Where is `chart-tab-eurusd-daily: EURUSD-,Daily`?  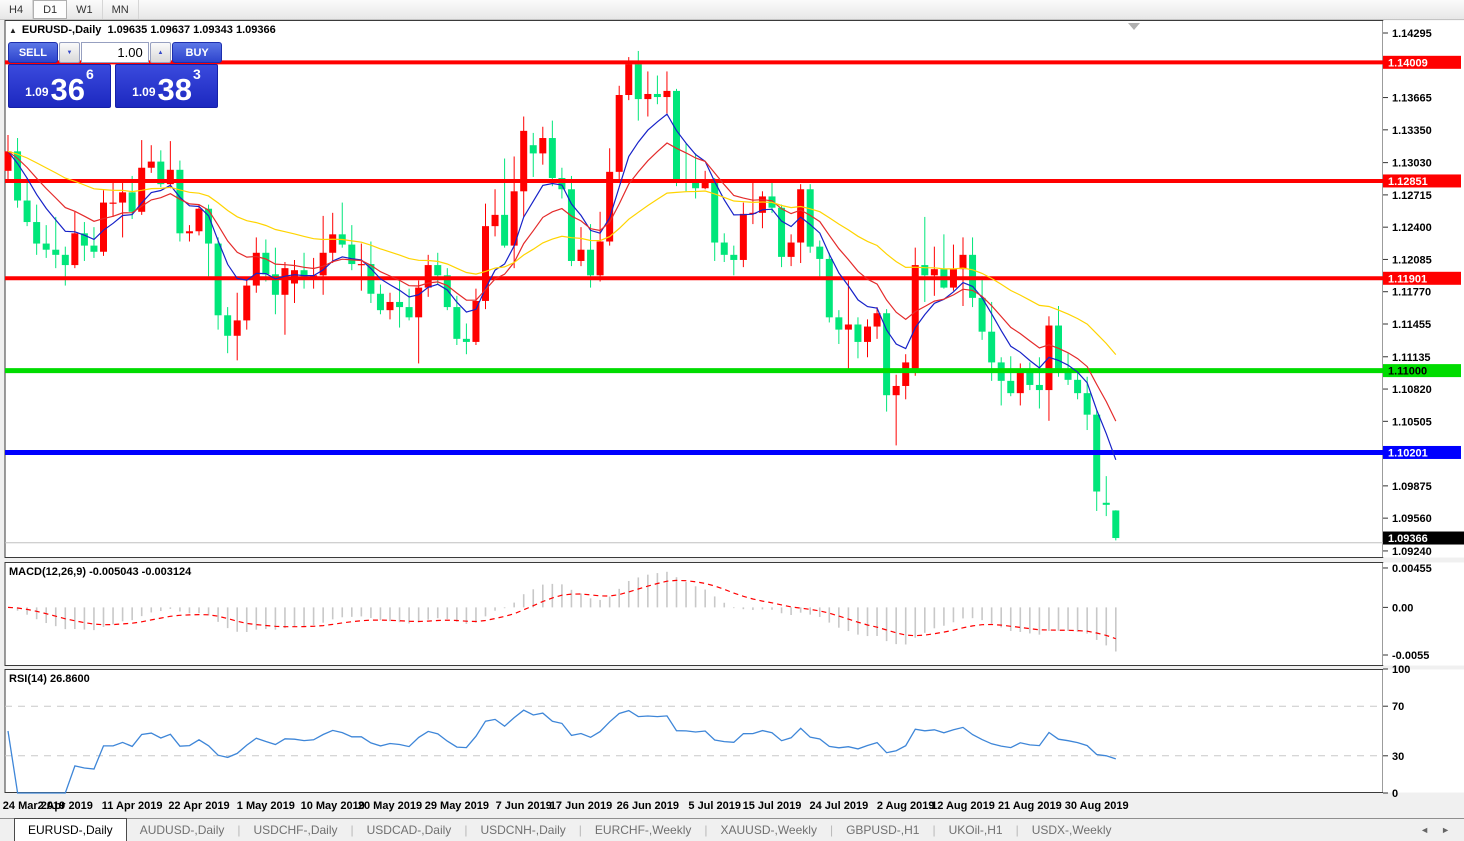
chart-tab-eurusd-daily: EURUSD-,Daily is located at coordinates (70, 829).